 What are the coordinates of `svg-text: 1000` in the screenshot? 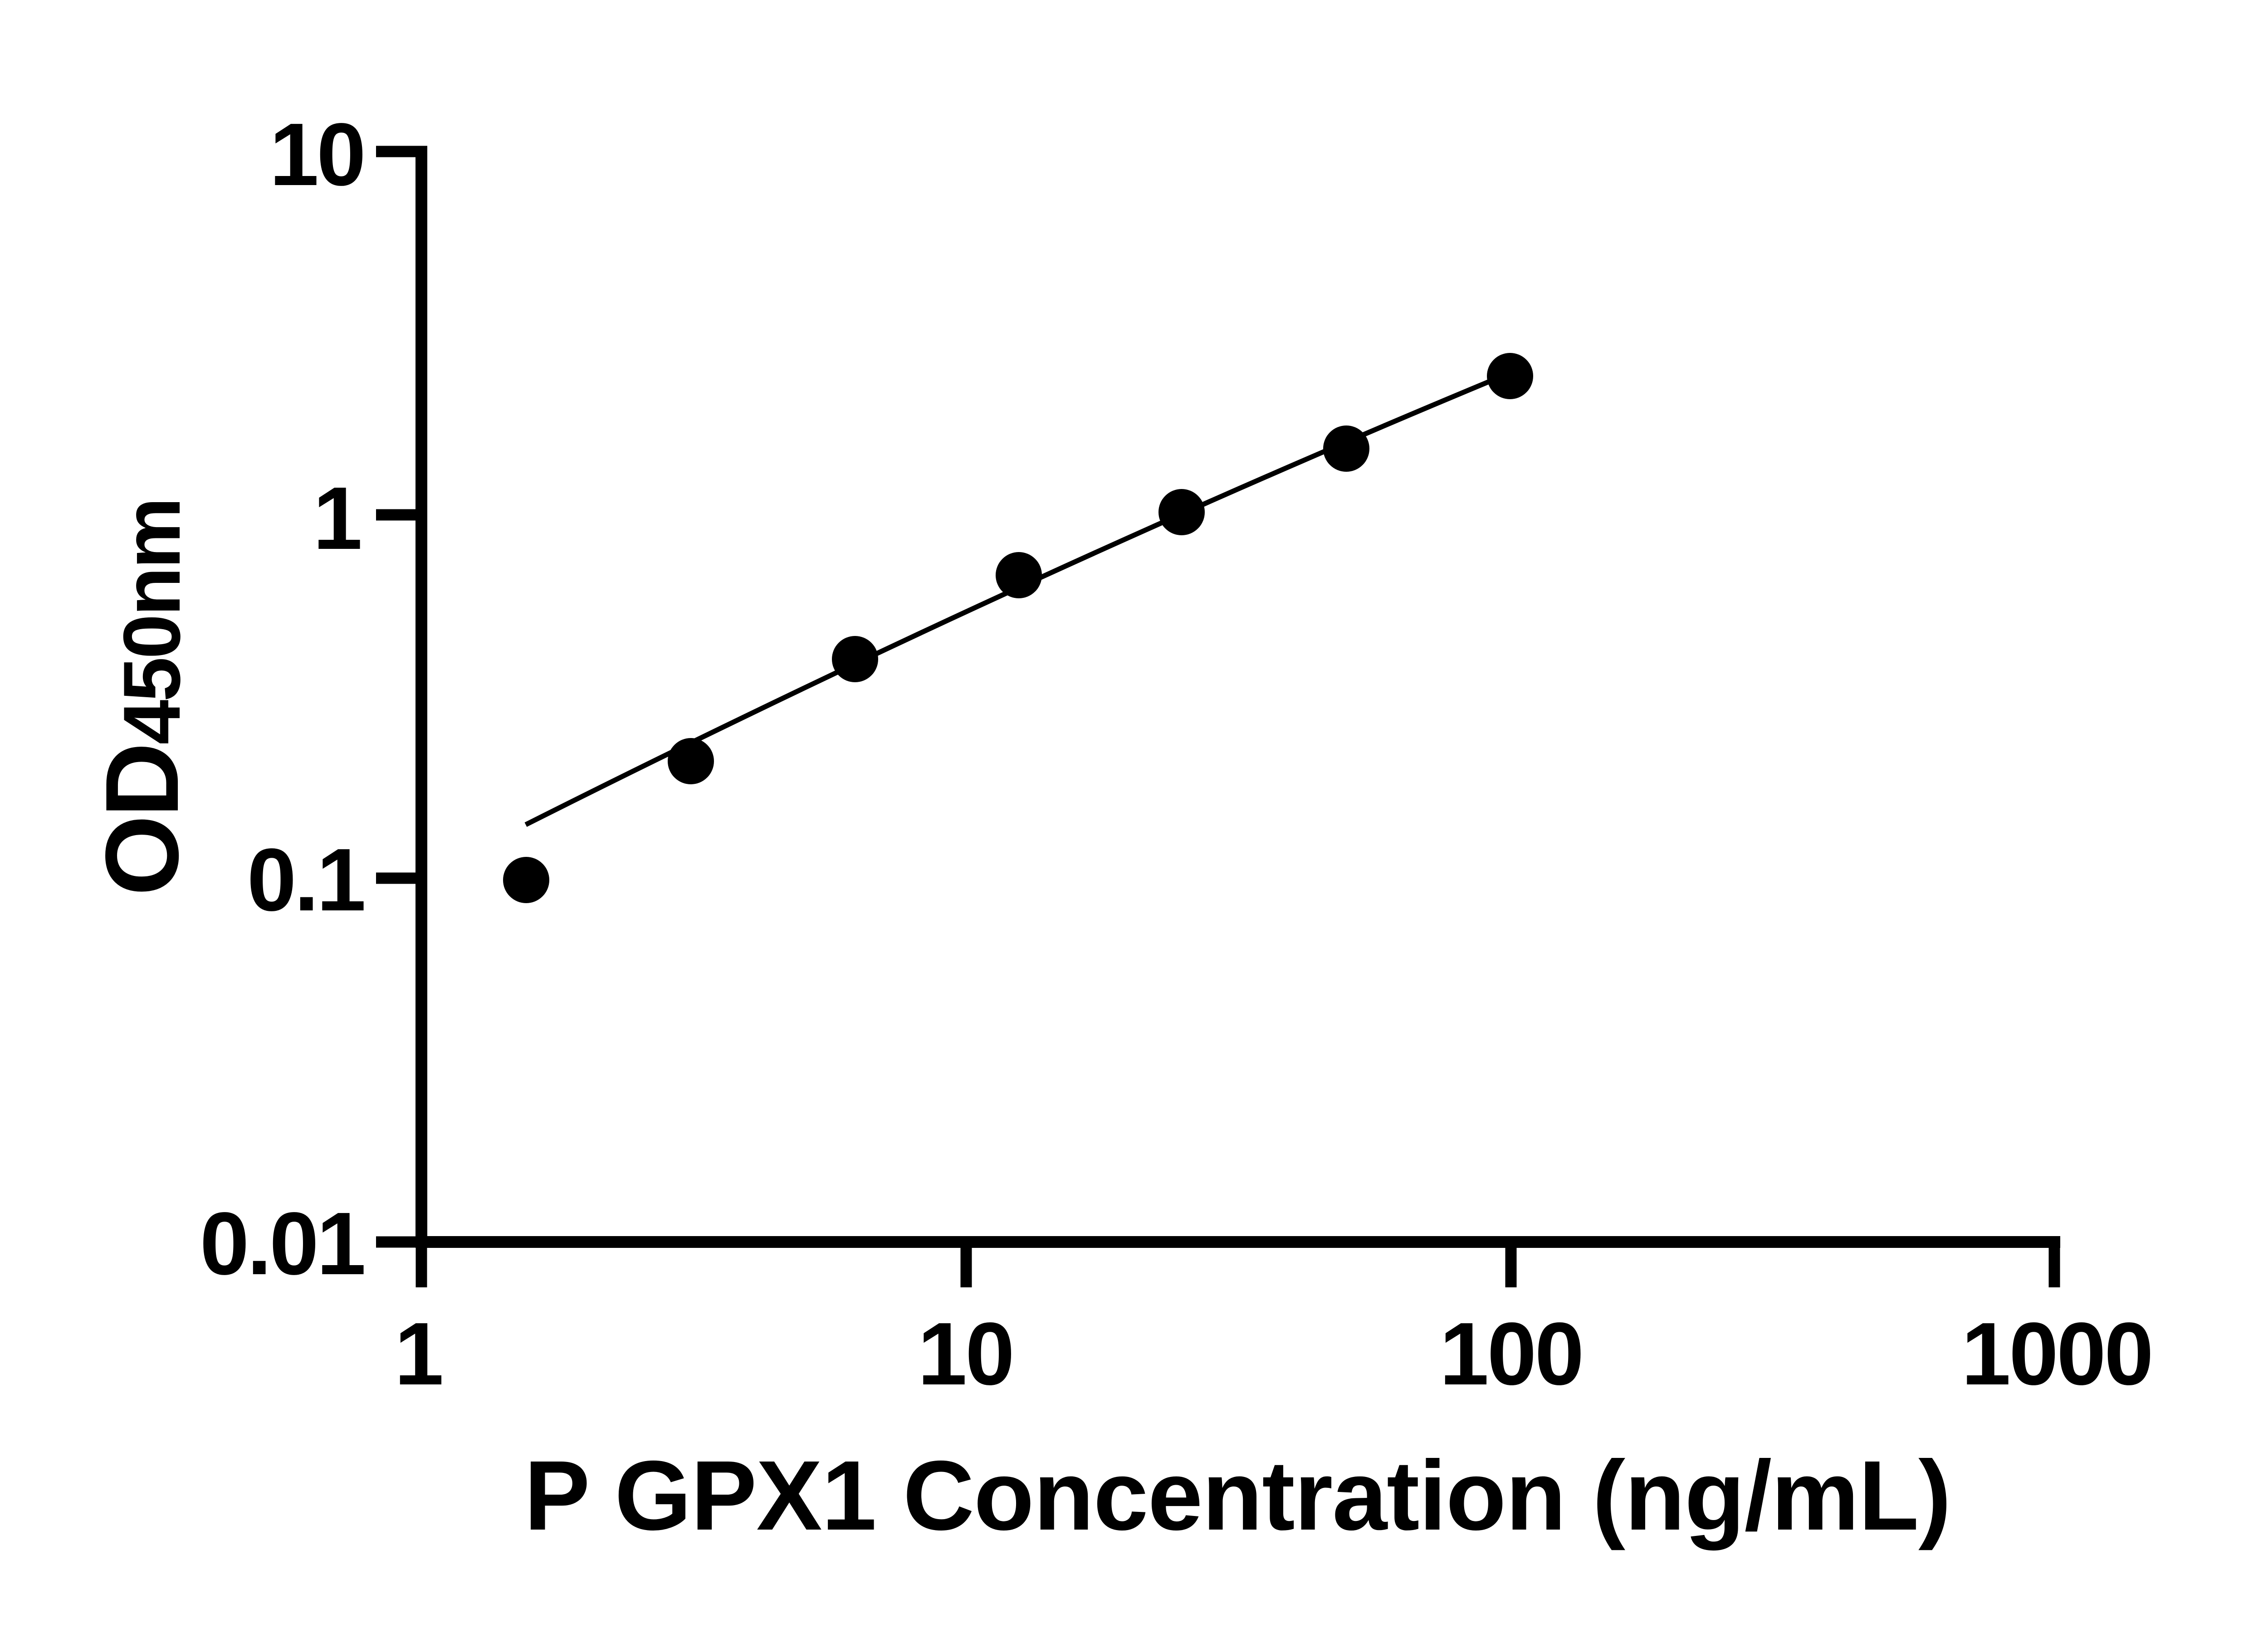 It's located at (2056, 1353).